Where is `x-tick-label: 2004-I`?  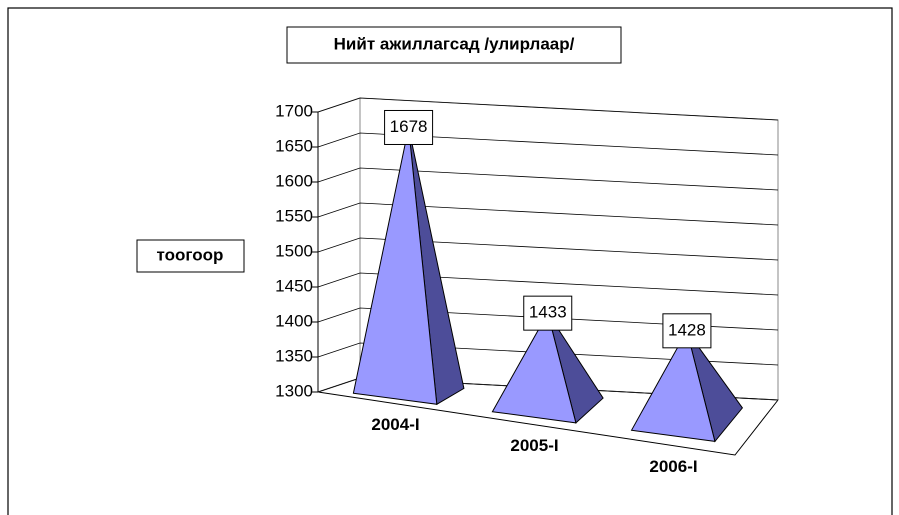 x-tick-label: 2004-I is located at coordinates (395, 424).